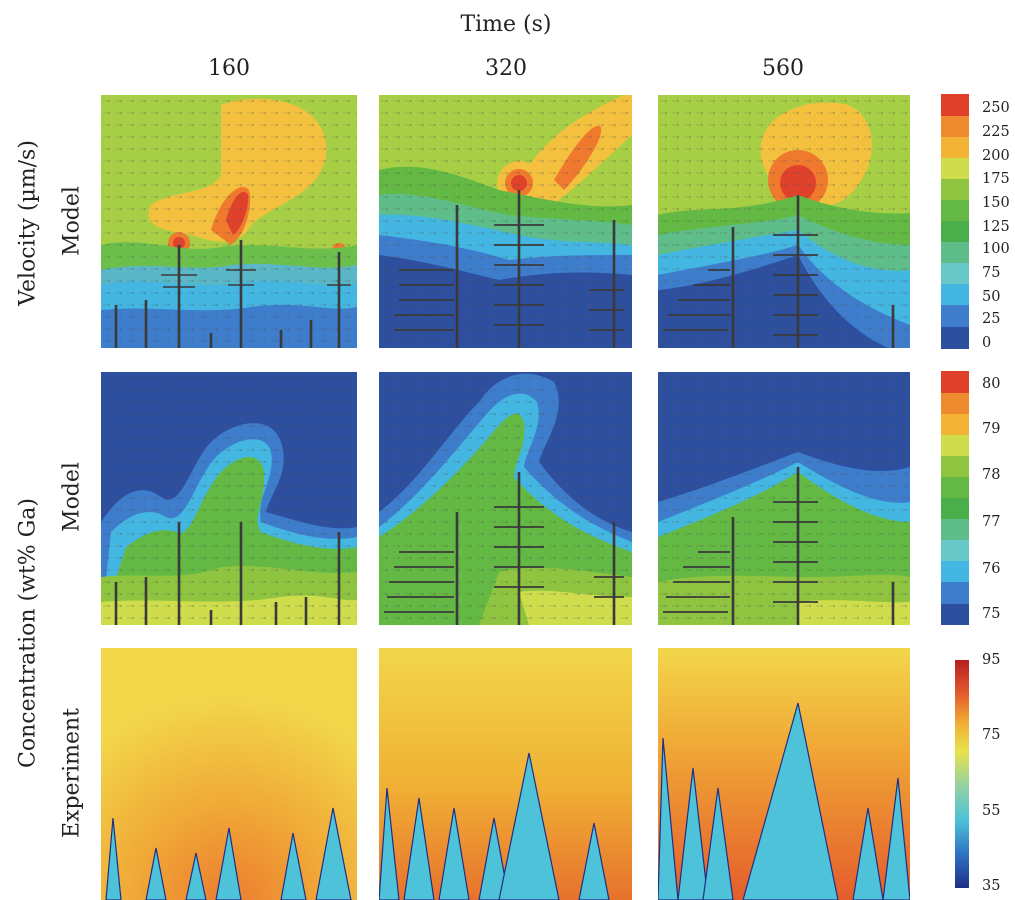  Describe the element at coordinates (28, 633) in the screenshot. I see `concentration-label: Concentration (wt% Ga)` at that location.